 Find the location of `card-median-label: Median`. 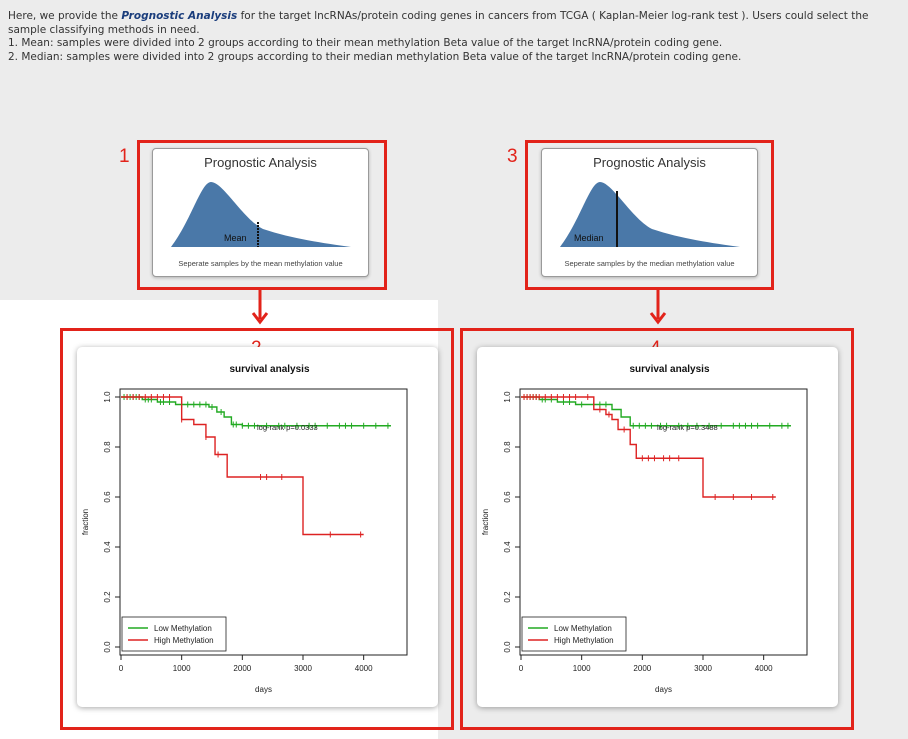

card-median-label: Median is located at coordinates (589, 238).